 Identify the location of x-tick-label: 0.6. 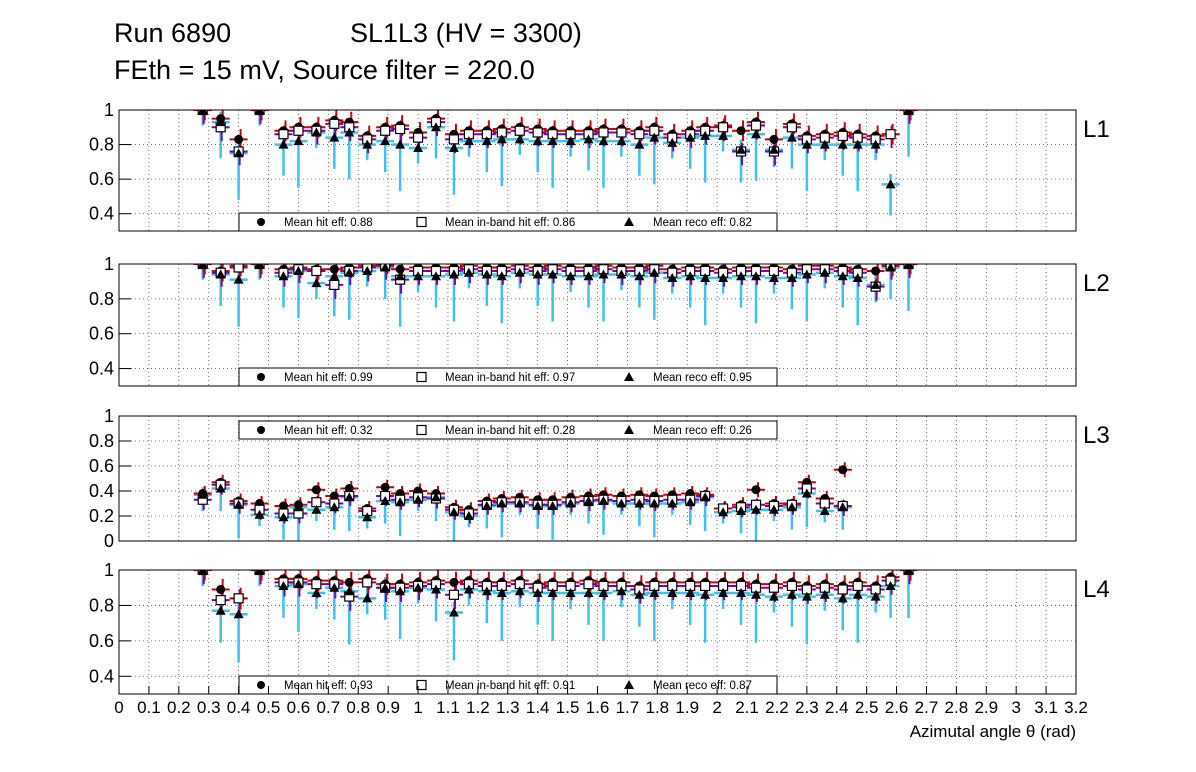
(299, 707).